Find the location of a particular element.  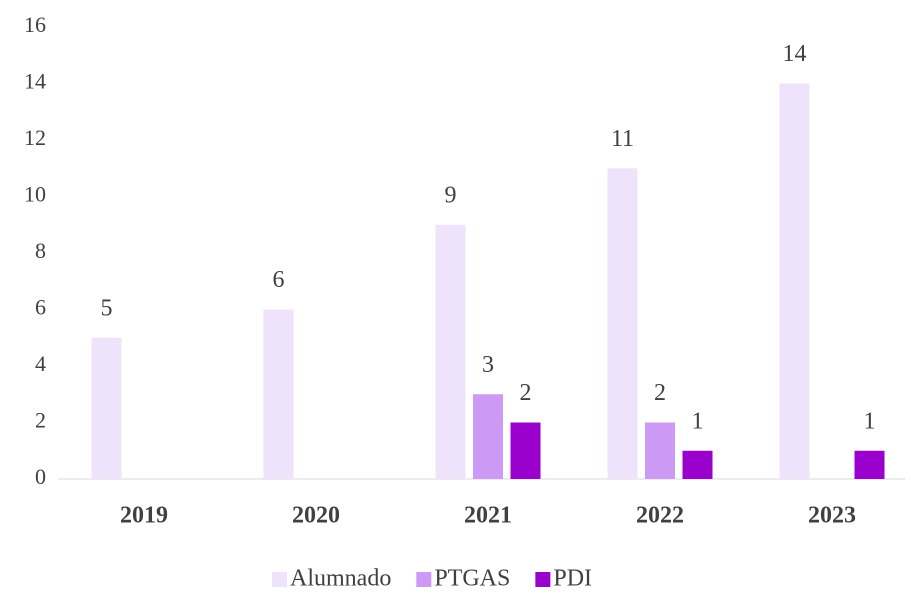

y-tick-label: 0 is located at coordinates (40, 476).